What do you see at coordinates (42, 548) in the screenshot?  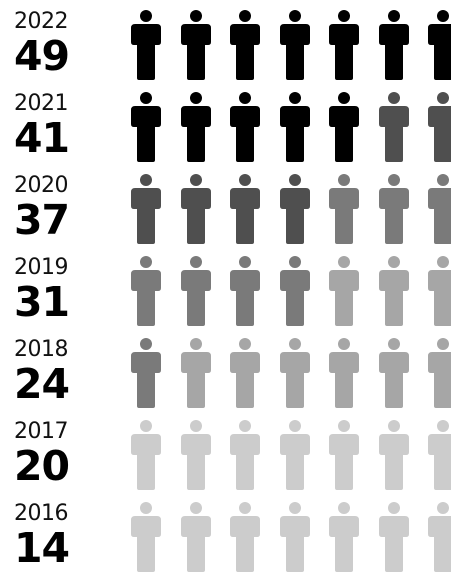 I see `value-label: 14` at bounding box center [42, 548].